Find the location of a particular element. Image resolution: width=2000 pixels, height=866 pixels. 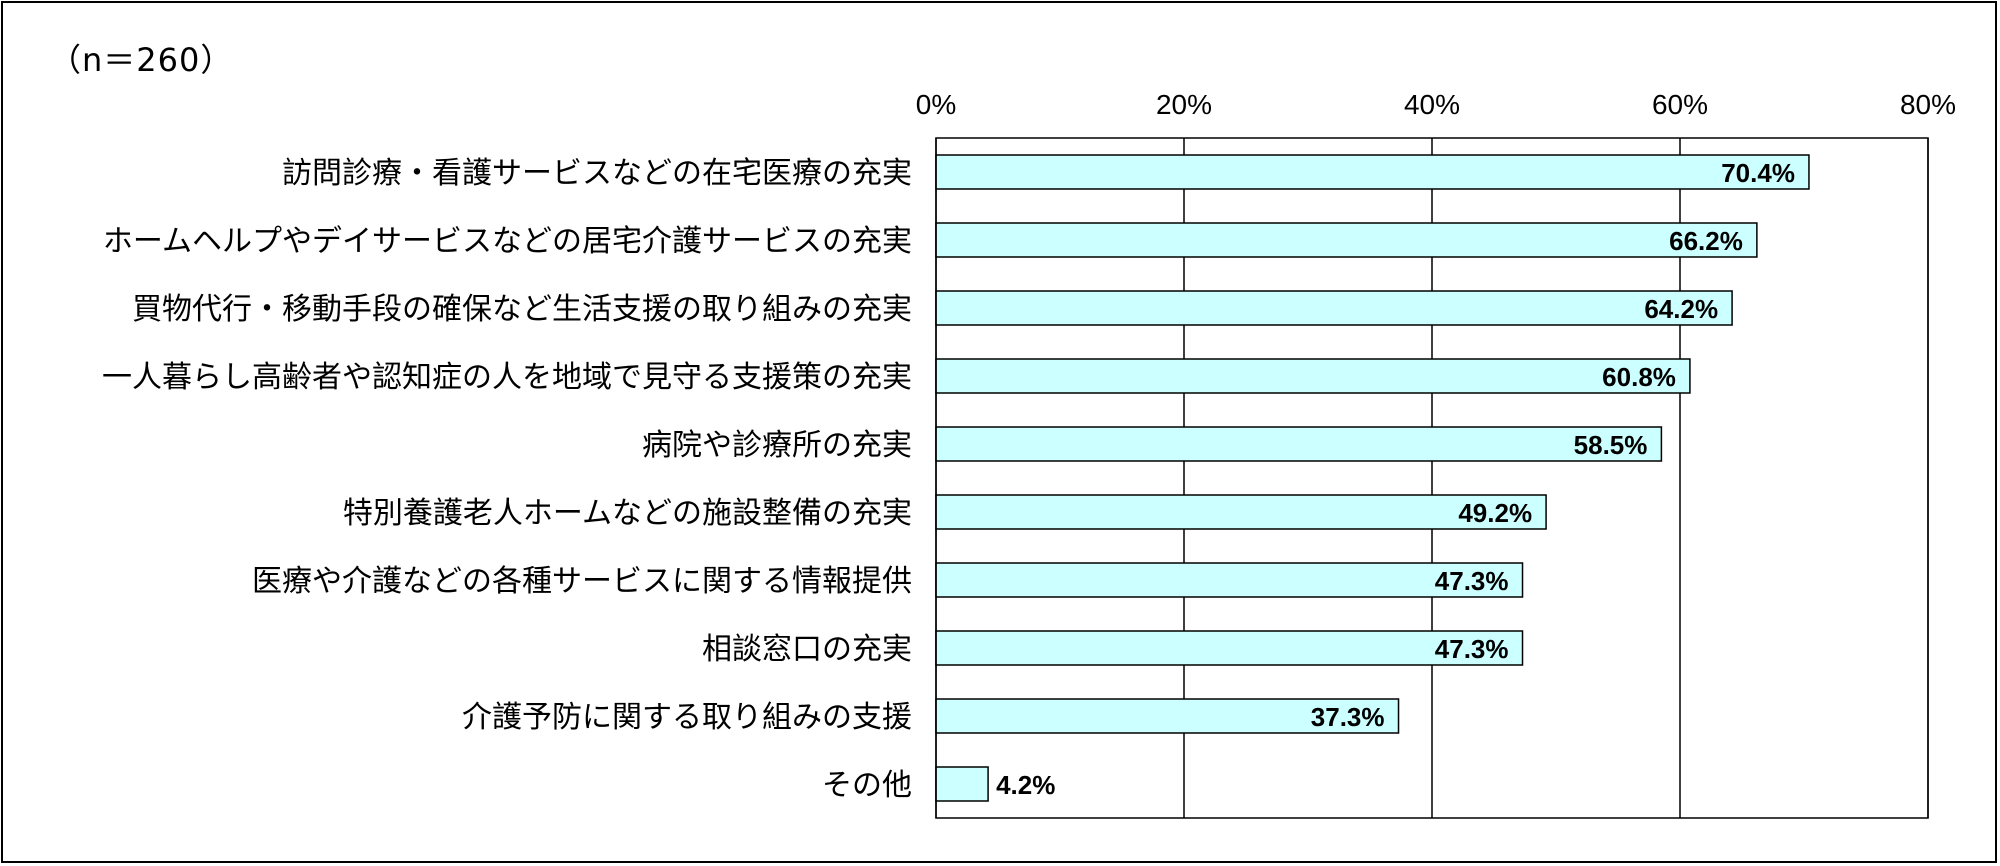

data-label: 60.8% is located at coordinates (1639, 377).